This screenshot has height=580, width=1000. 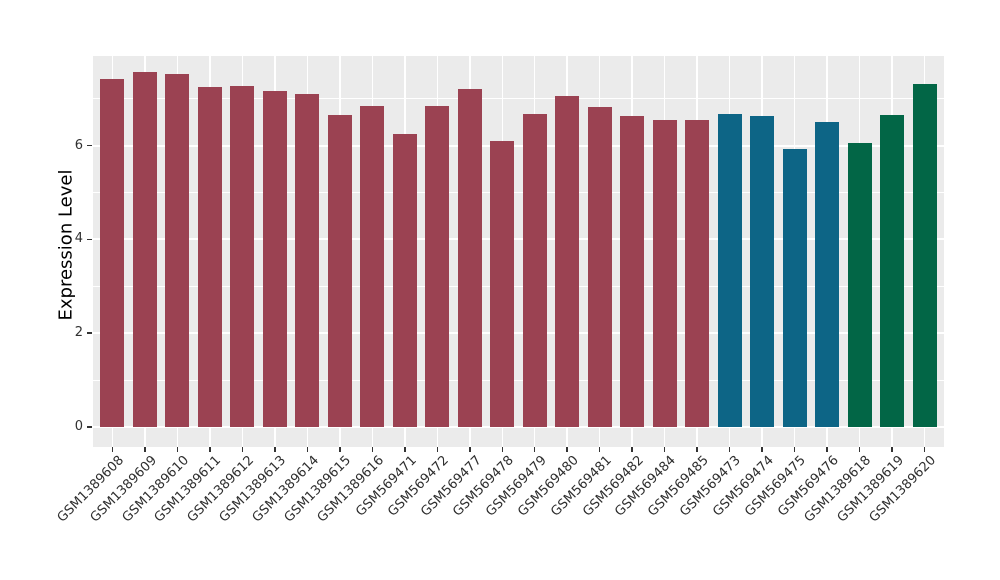 What do you see at coordinates (78, 333) in the screenshot?
I see `y-tick-label: 2` at bounding box center [78, 333].